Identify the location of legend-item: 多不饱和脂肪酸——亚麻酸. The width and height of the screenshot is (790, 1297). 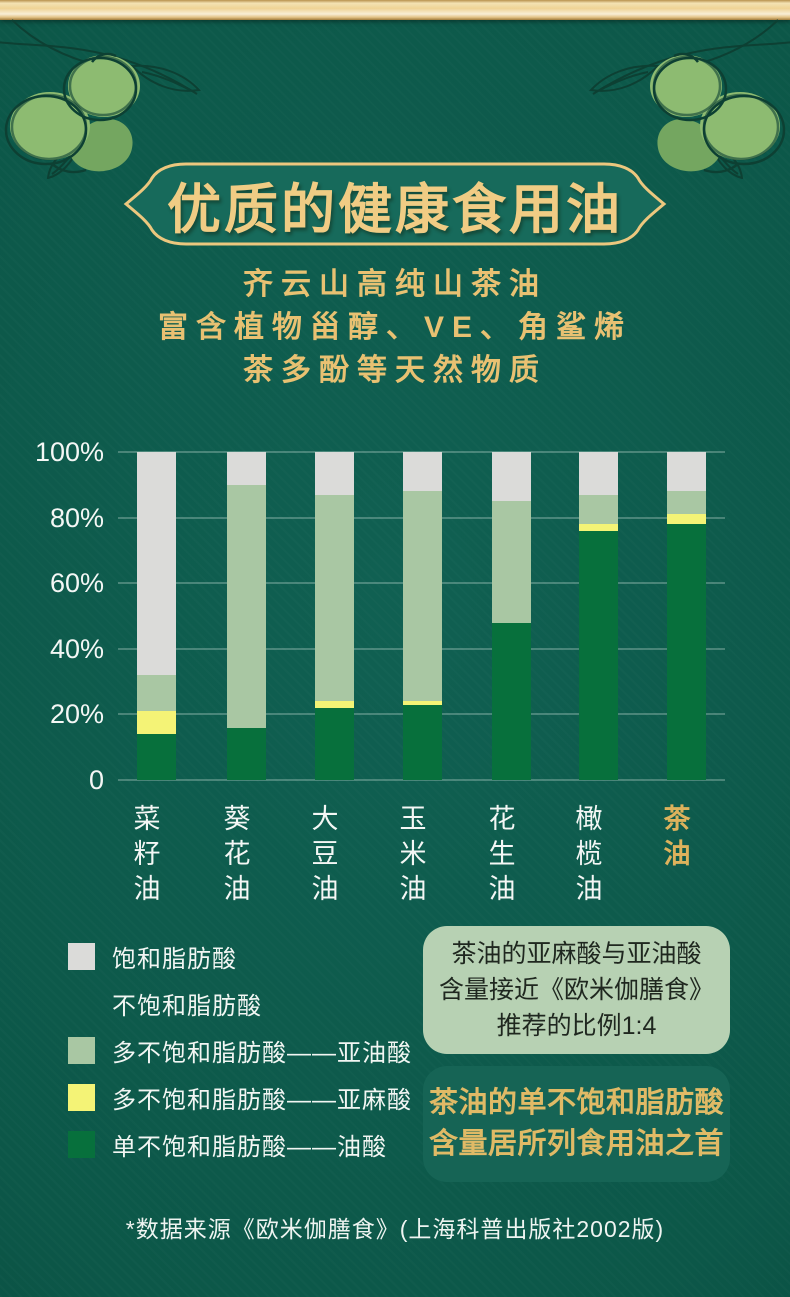
(240, 1098).